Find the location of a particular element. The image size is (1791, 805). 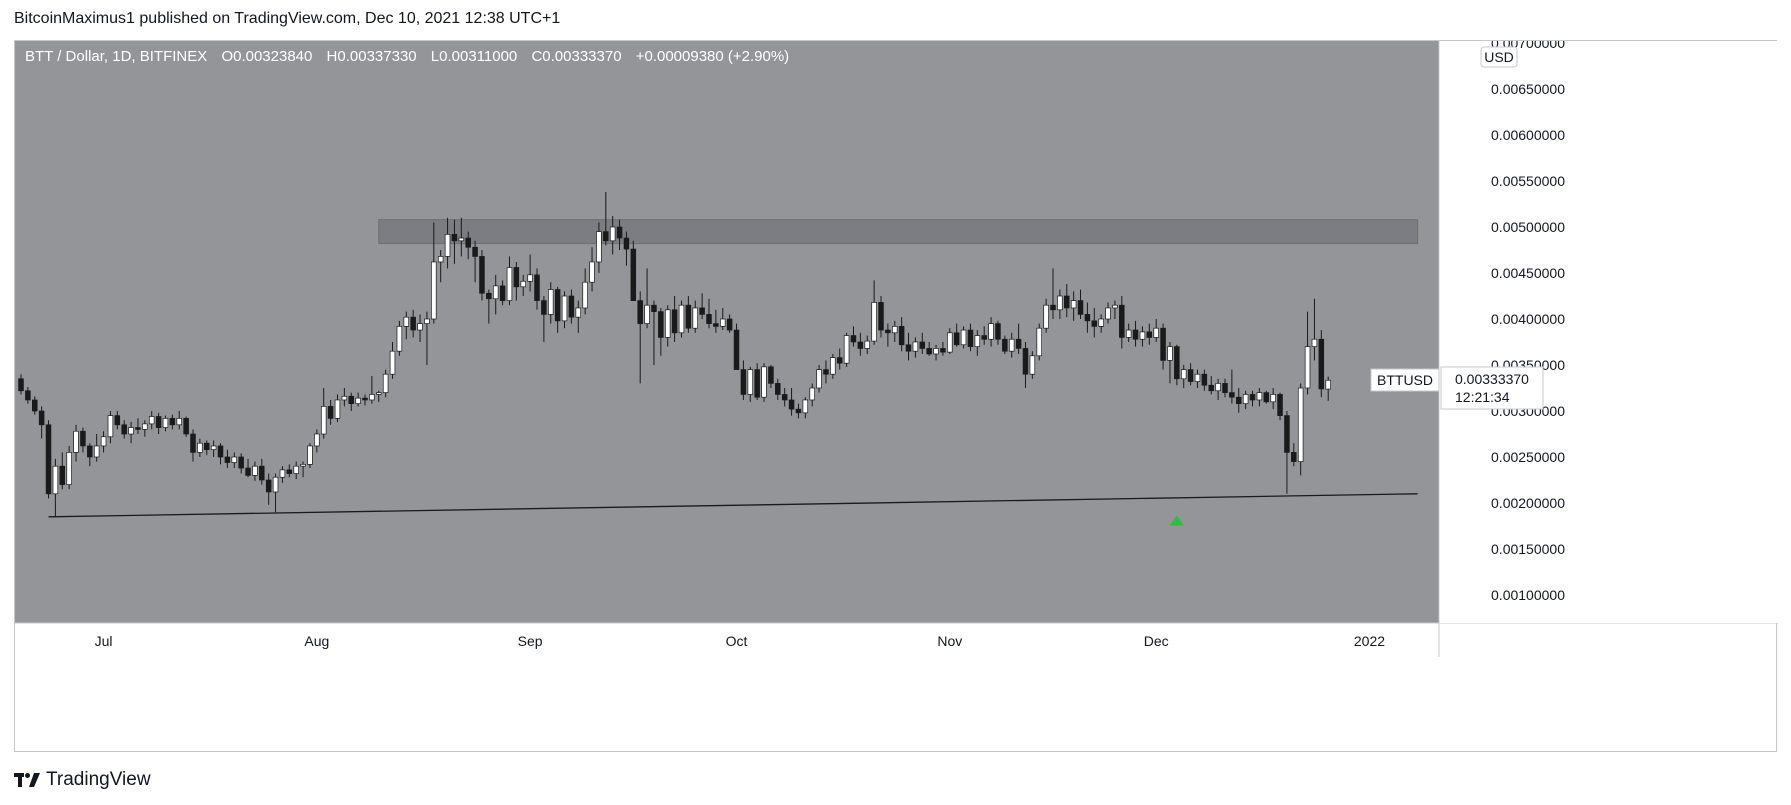

currency-badge: USD is located at coordinates (1499, 57).